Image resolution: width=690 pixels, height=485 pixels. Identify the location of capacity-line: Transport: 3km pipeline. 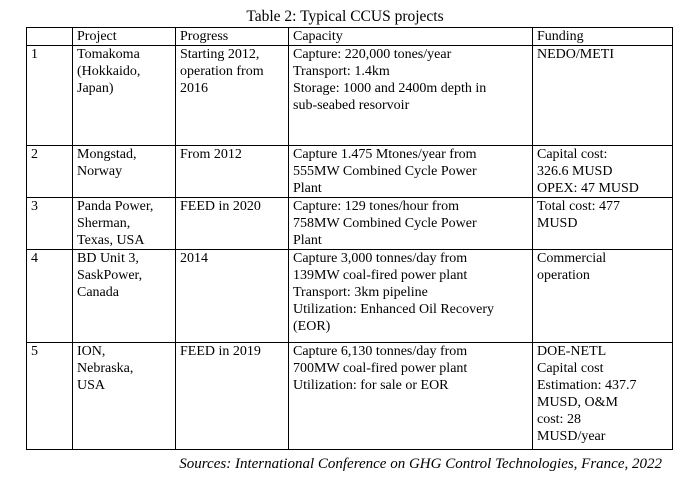
(360, 292).